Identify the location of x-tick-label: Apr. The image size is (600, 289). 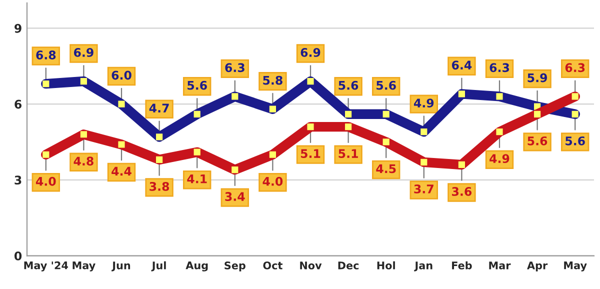
(537, 267).